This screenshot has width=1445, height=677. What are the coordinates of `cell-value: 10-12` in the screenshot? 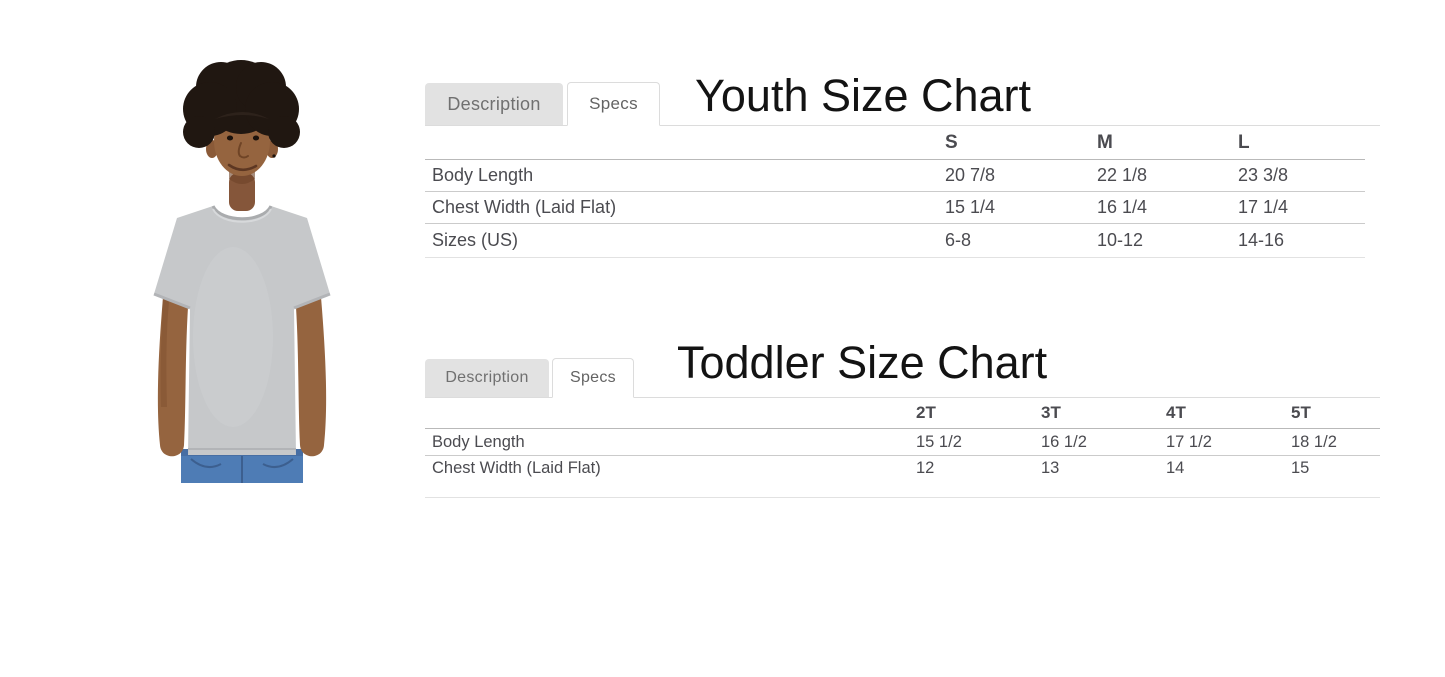 It's located at (1120, 240).